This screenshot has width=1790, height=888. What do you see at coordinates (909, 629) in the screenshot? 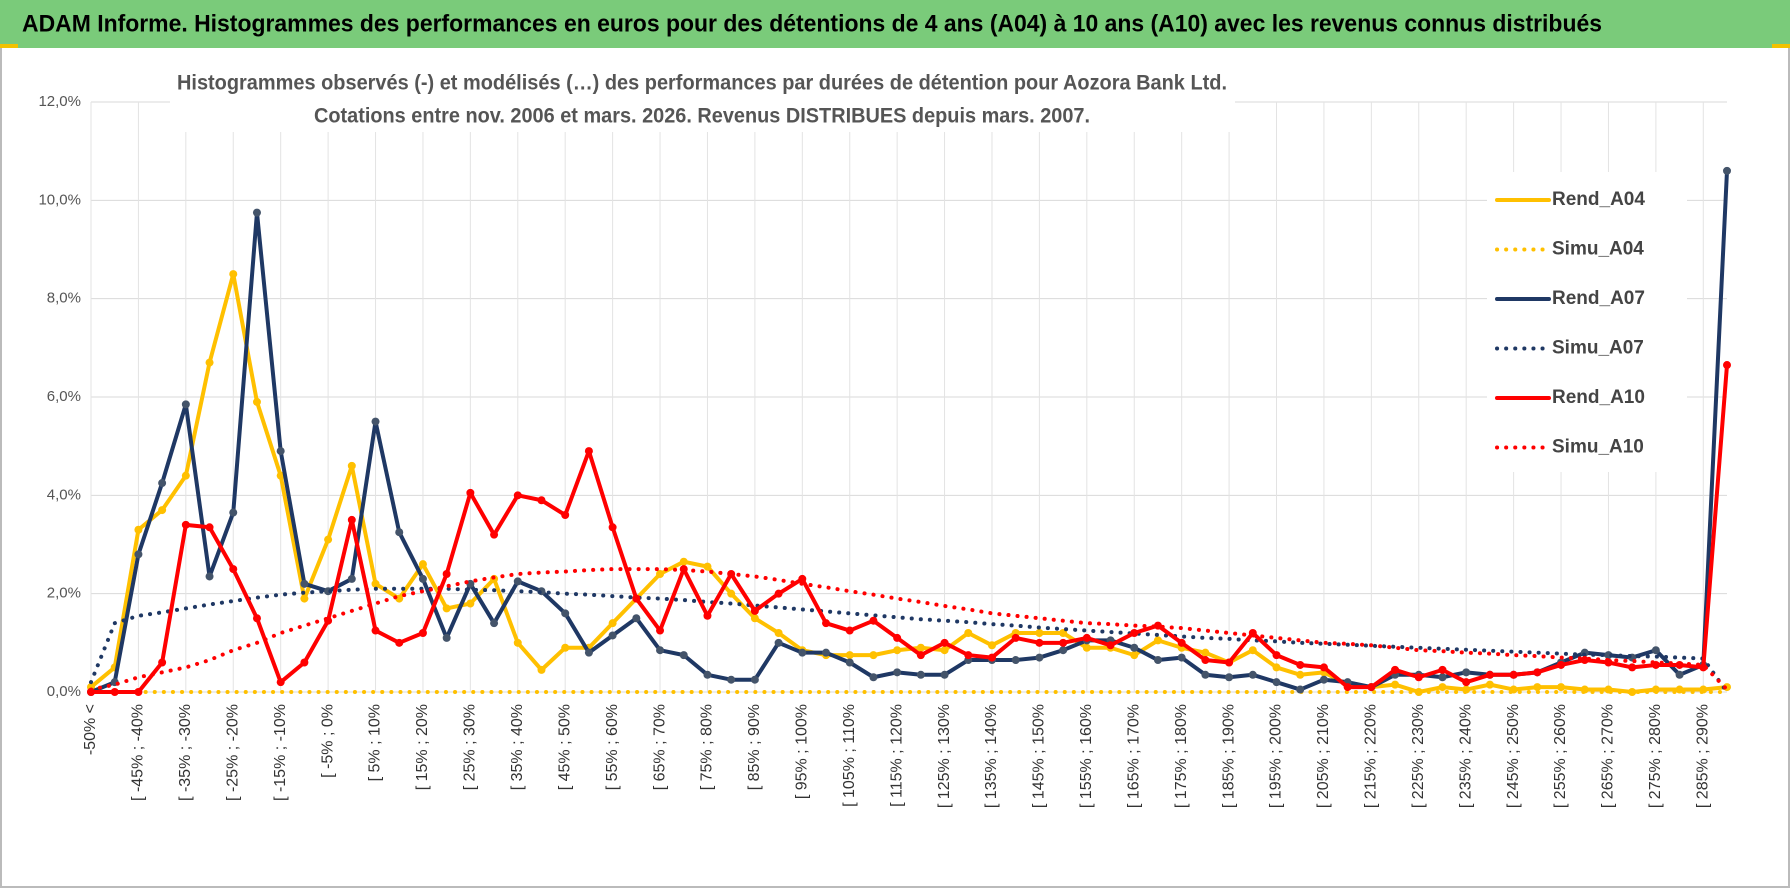
I see `series-line` at bounding box center [909, 629].